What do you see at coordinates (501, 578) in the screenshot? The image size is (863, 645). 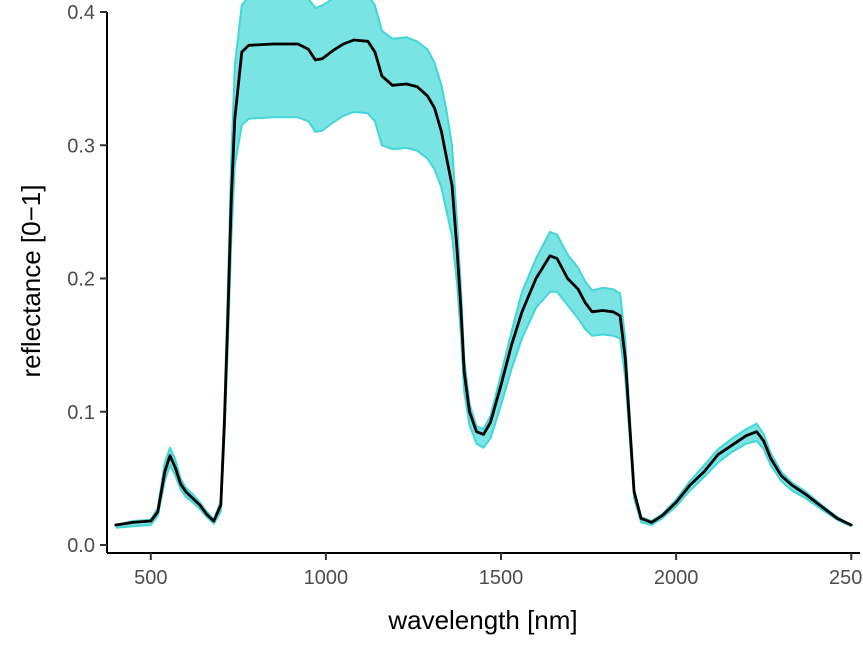 I see `x-tick-label: 1500` at bounding box center [501, 578].